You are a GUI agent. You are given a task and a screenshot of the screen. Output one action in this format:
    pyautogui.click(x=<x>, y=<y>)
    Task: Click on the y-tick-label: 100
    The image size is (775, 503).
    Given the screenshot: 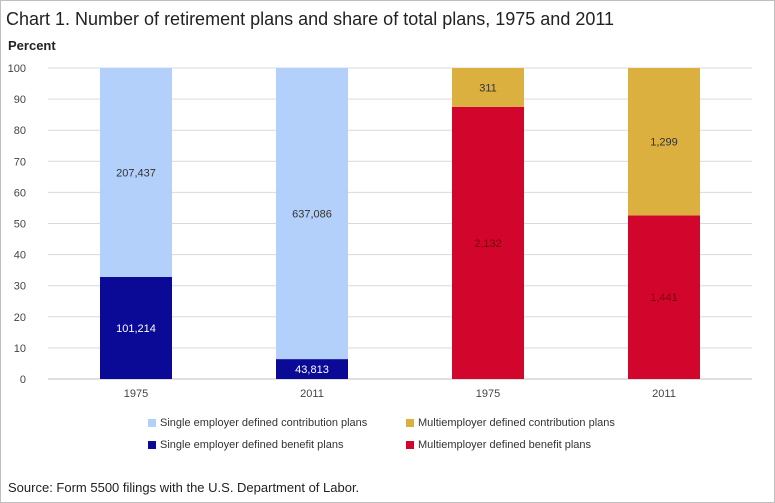 What is the action you would take?
    pyautogui.click(x=17, y=69)
    